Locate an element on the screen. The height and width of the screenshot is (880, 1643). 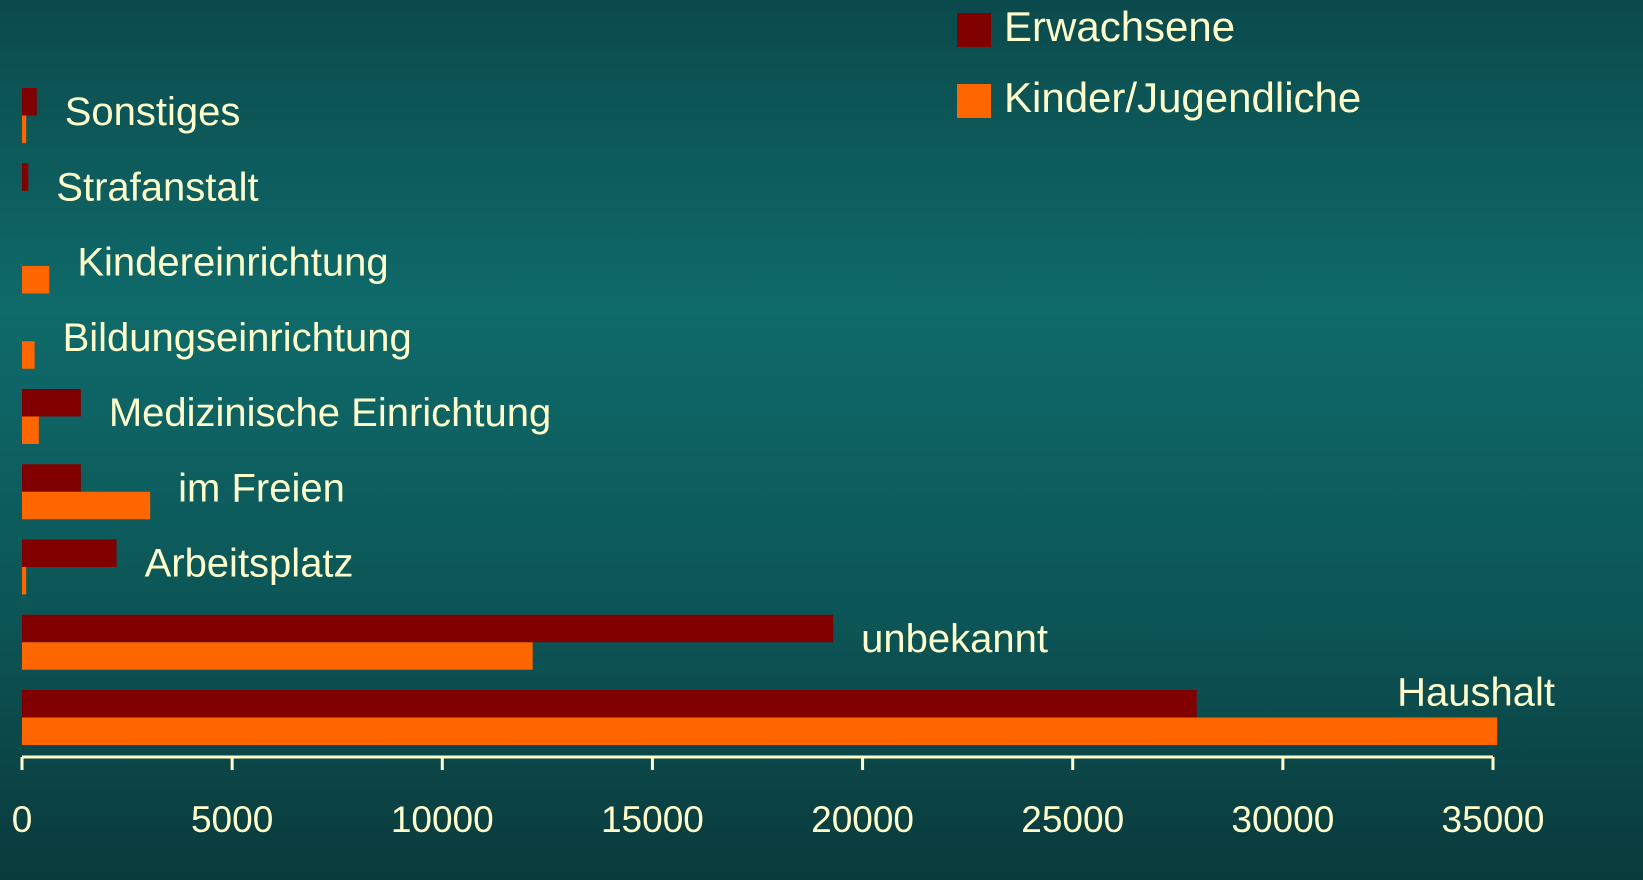
category-label: Sonstiges is located at coordinates (153, 112).